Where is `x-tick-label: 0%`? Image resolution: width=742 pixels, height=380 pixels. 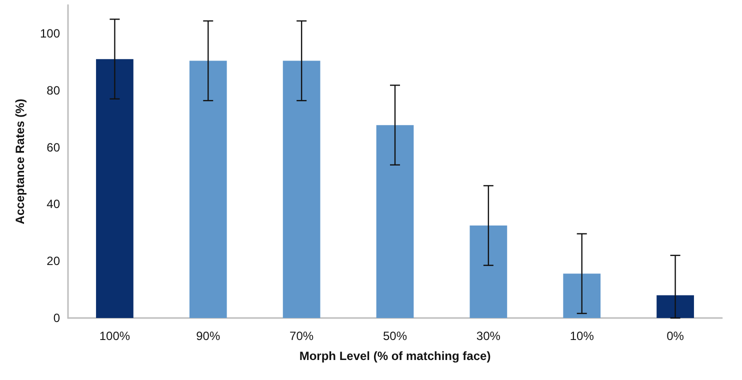 x-tick-label: 0% is located at coordinates (675, 336).